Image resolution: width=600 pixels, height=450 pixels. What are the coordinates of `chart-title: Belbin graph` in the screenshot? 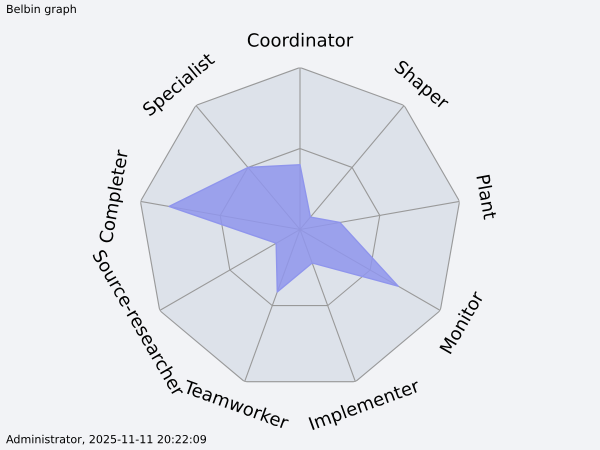 It's located at (41, 10).